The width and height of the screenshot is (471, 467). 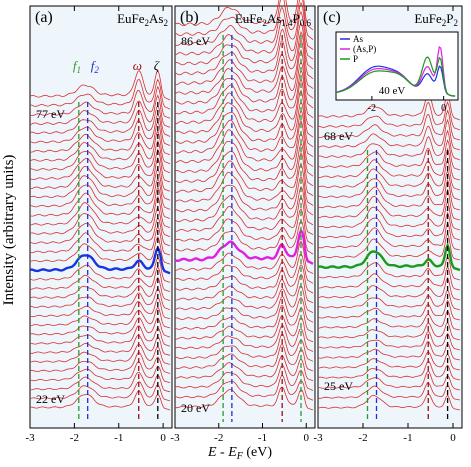 What do you see at coordinates (436, 19) in the screenshot?
I see `compound-label: EuFe2P2` at bounding box center [436, 19].